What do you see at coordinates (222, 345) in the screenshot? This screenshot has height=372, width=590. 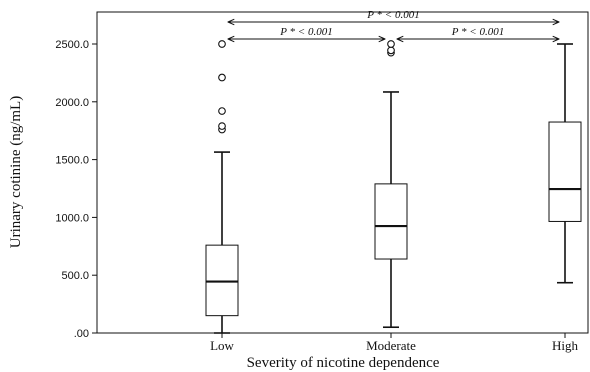 I see `x-category-label: Low` at bounding box center [222, 345].